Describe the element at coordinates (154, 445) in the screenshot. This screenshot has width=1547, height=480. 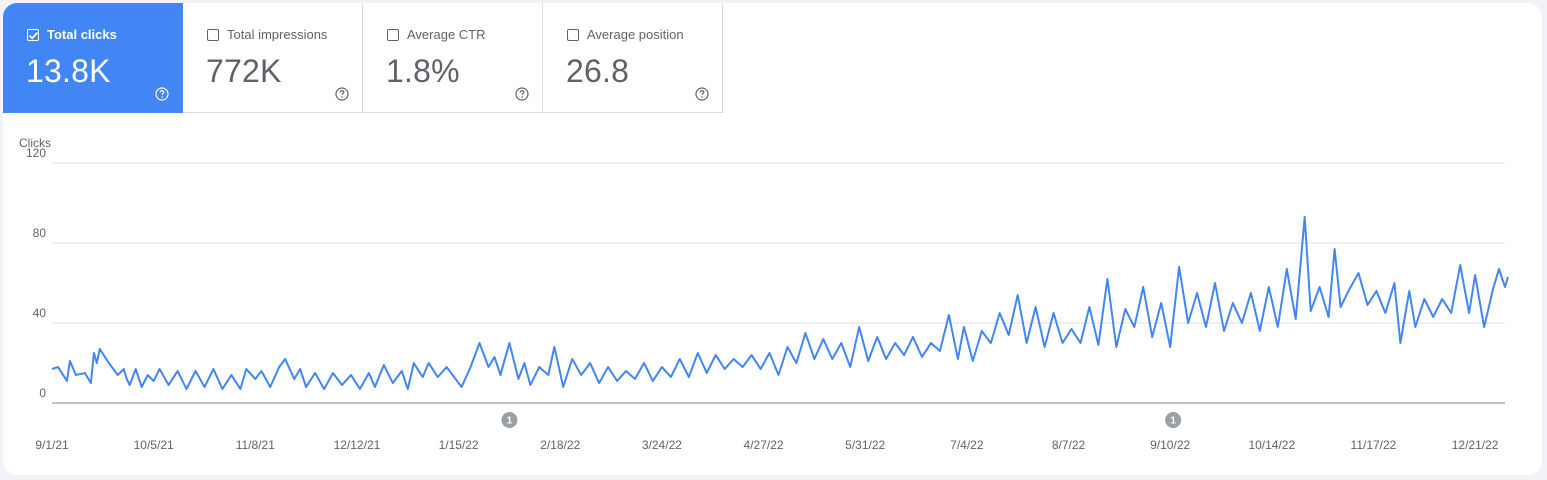
I see `x-tick-label: 10/5/21` at that location.